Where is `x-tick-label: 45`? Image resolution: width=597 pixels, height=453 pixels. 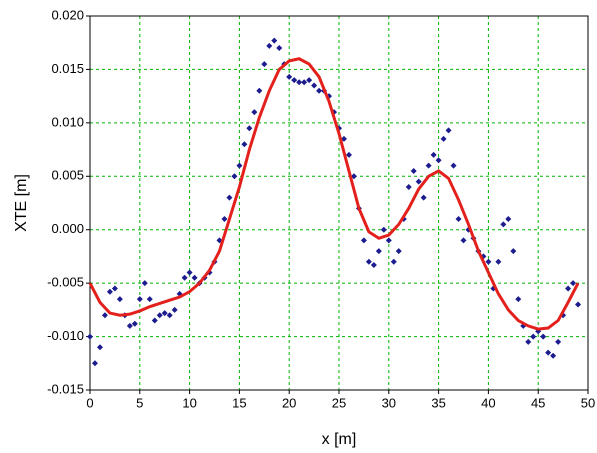 x-tick-label: 45 is located at coordinates (538, 402).